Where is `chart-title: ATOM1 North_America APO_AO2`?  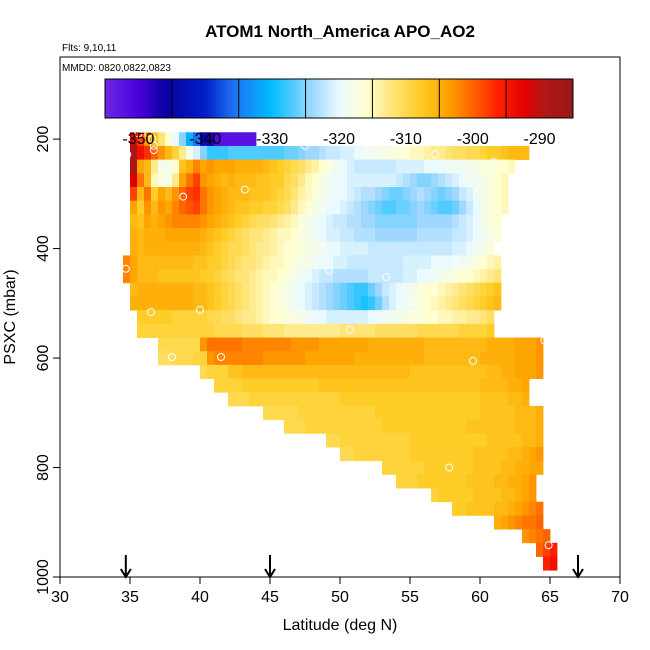
chart-title: ATOM1 North_America APO_AO2 is located at coordinates (340, 31).